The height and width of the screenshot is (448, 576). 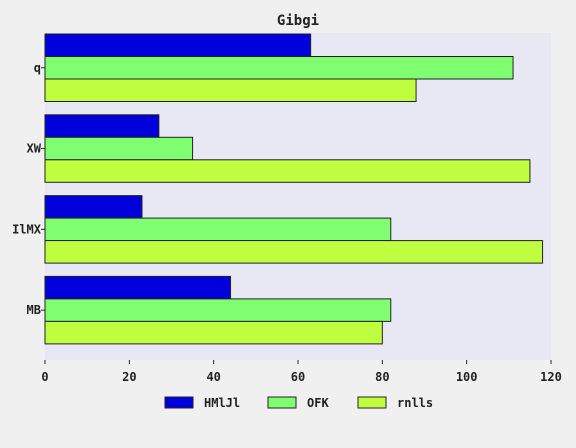 What do you see at coordinates (415, 403) in the screenshot?
I see `legend-label-rnlls: rnlls` at bounding box center [415, 403].